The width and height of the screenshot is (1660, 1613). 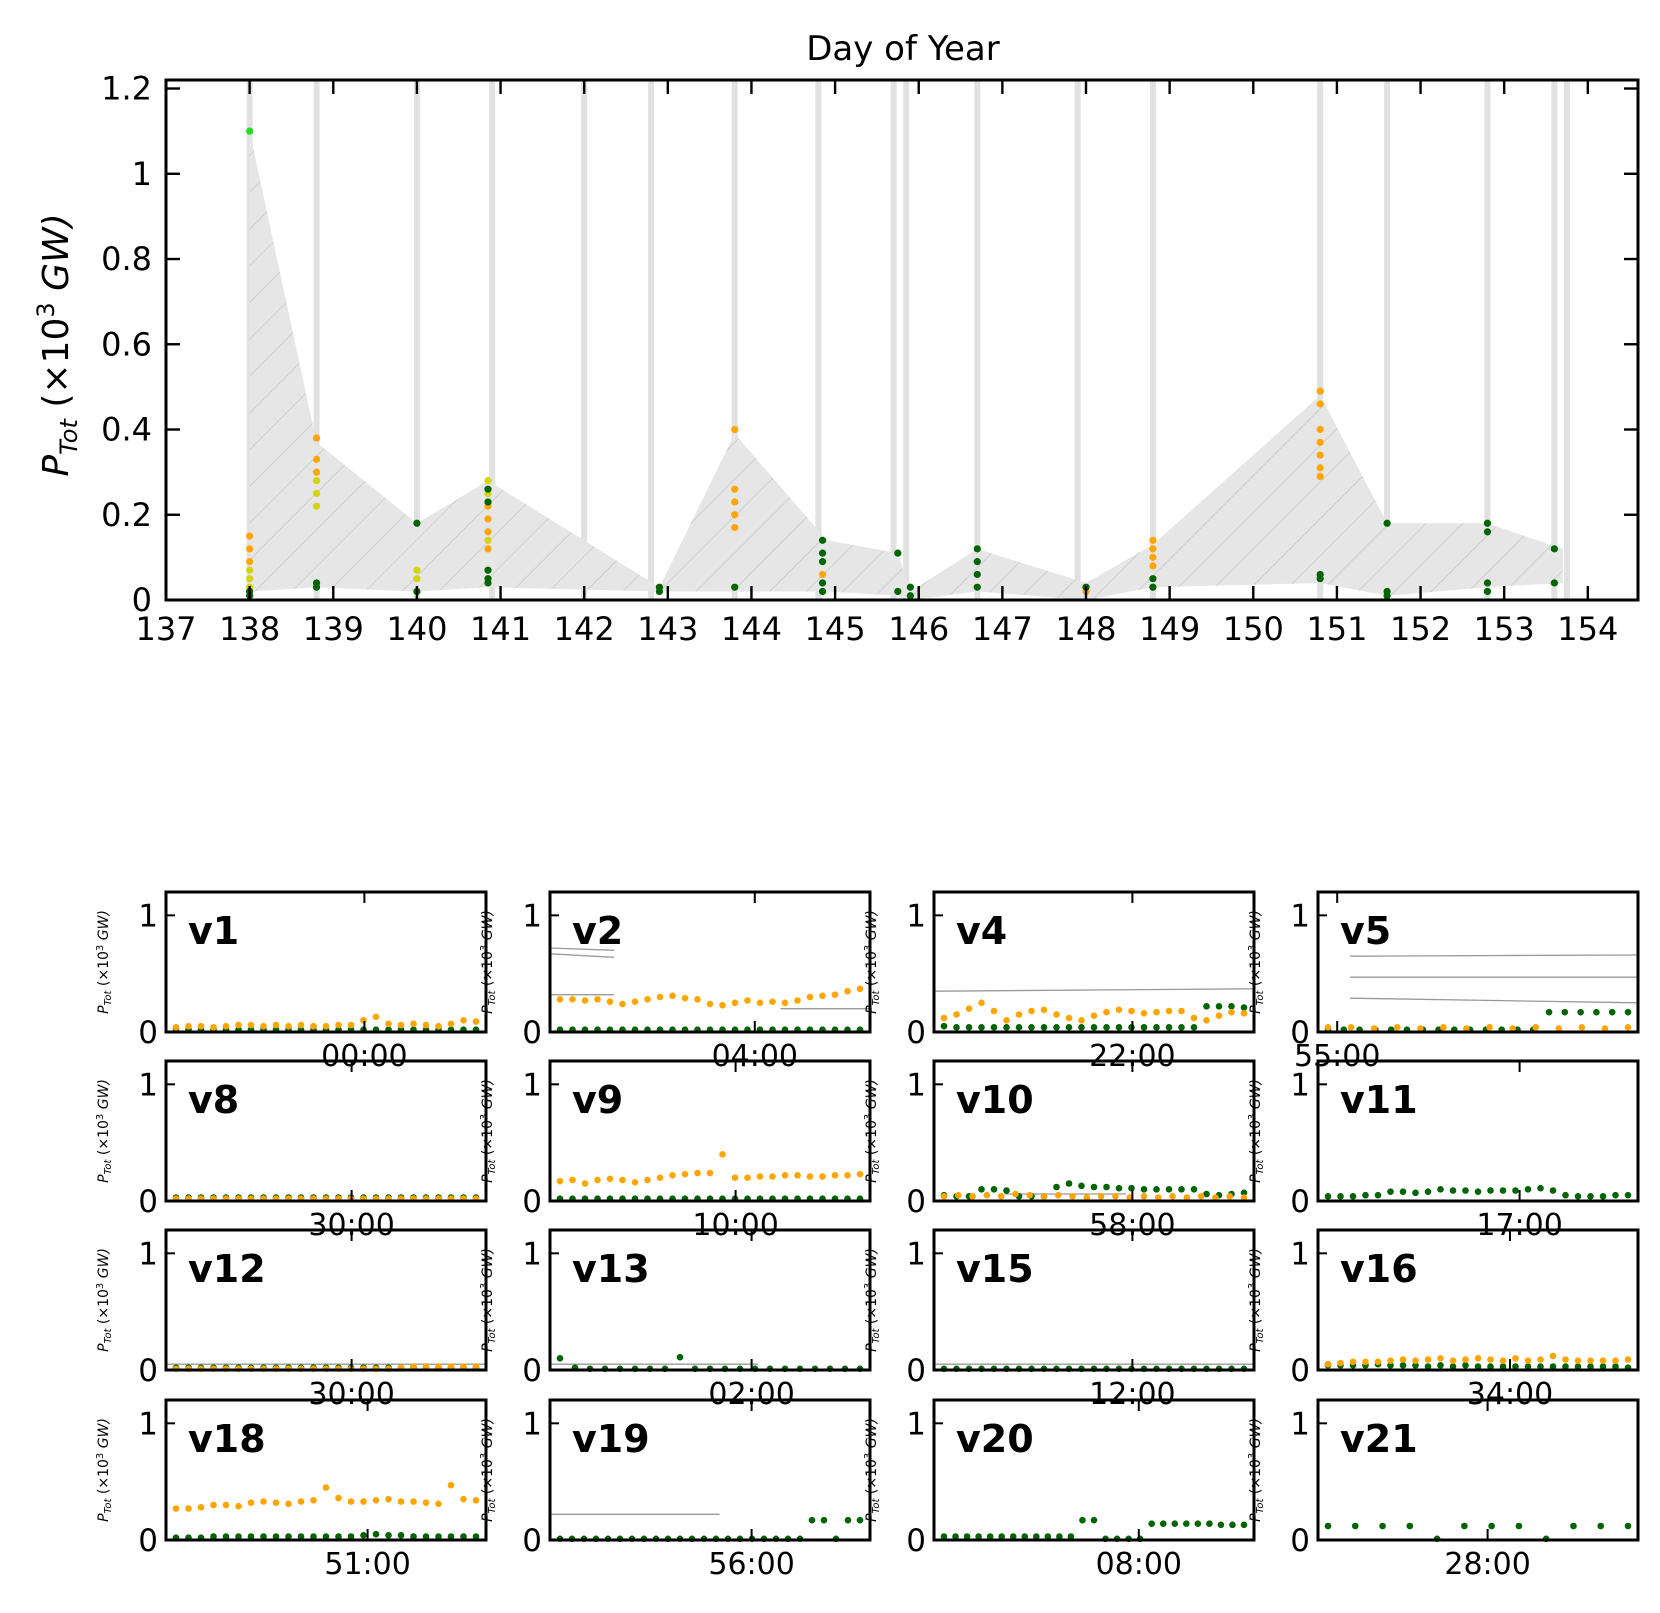 What do you see at coordinates (250, 131) in the screenshot?
I see `data-point-lime` at bounding box center [250, 131].